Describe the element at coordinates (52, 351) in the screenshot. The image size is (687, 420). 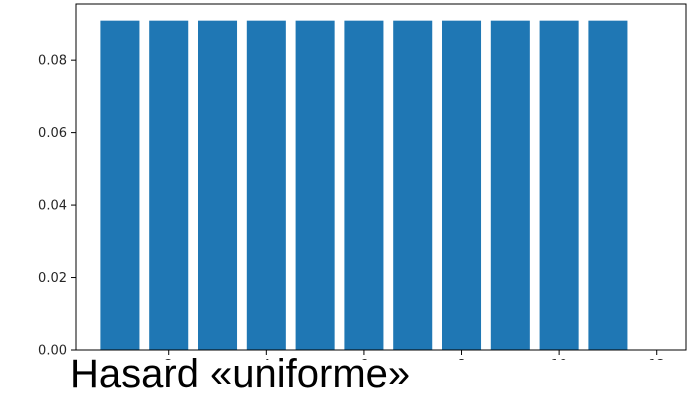
I see `y-tick-label: 0.00` at that location.